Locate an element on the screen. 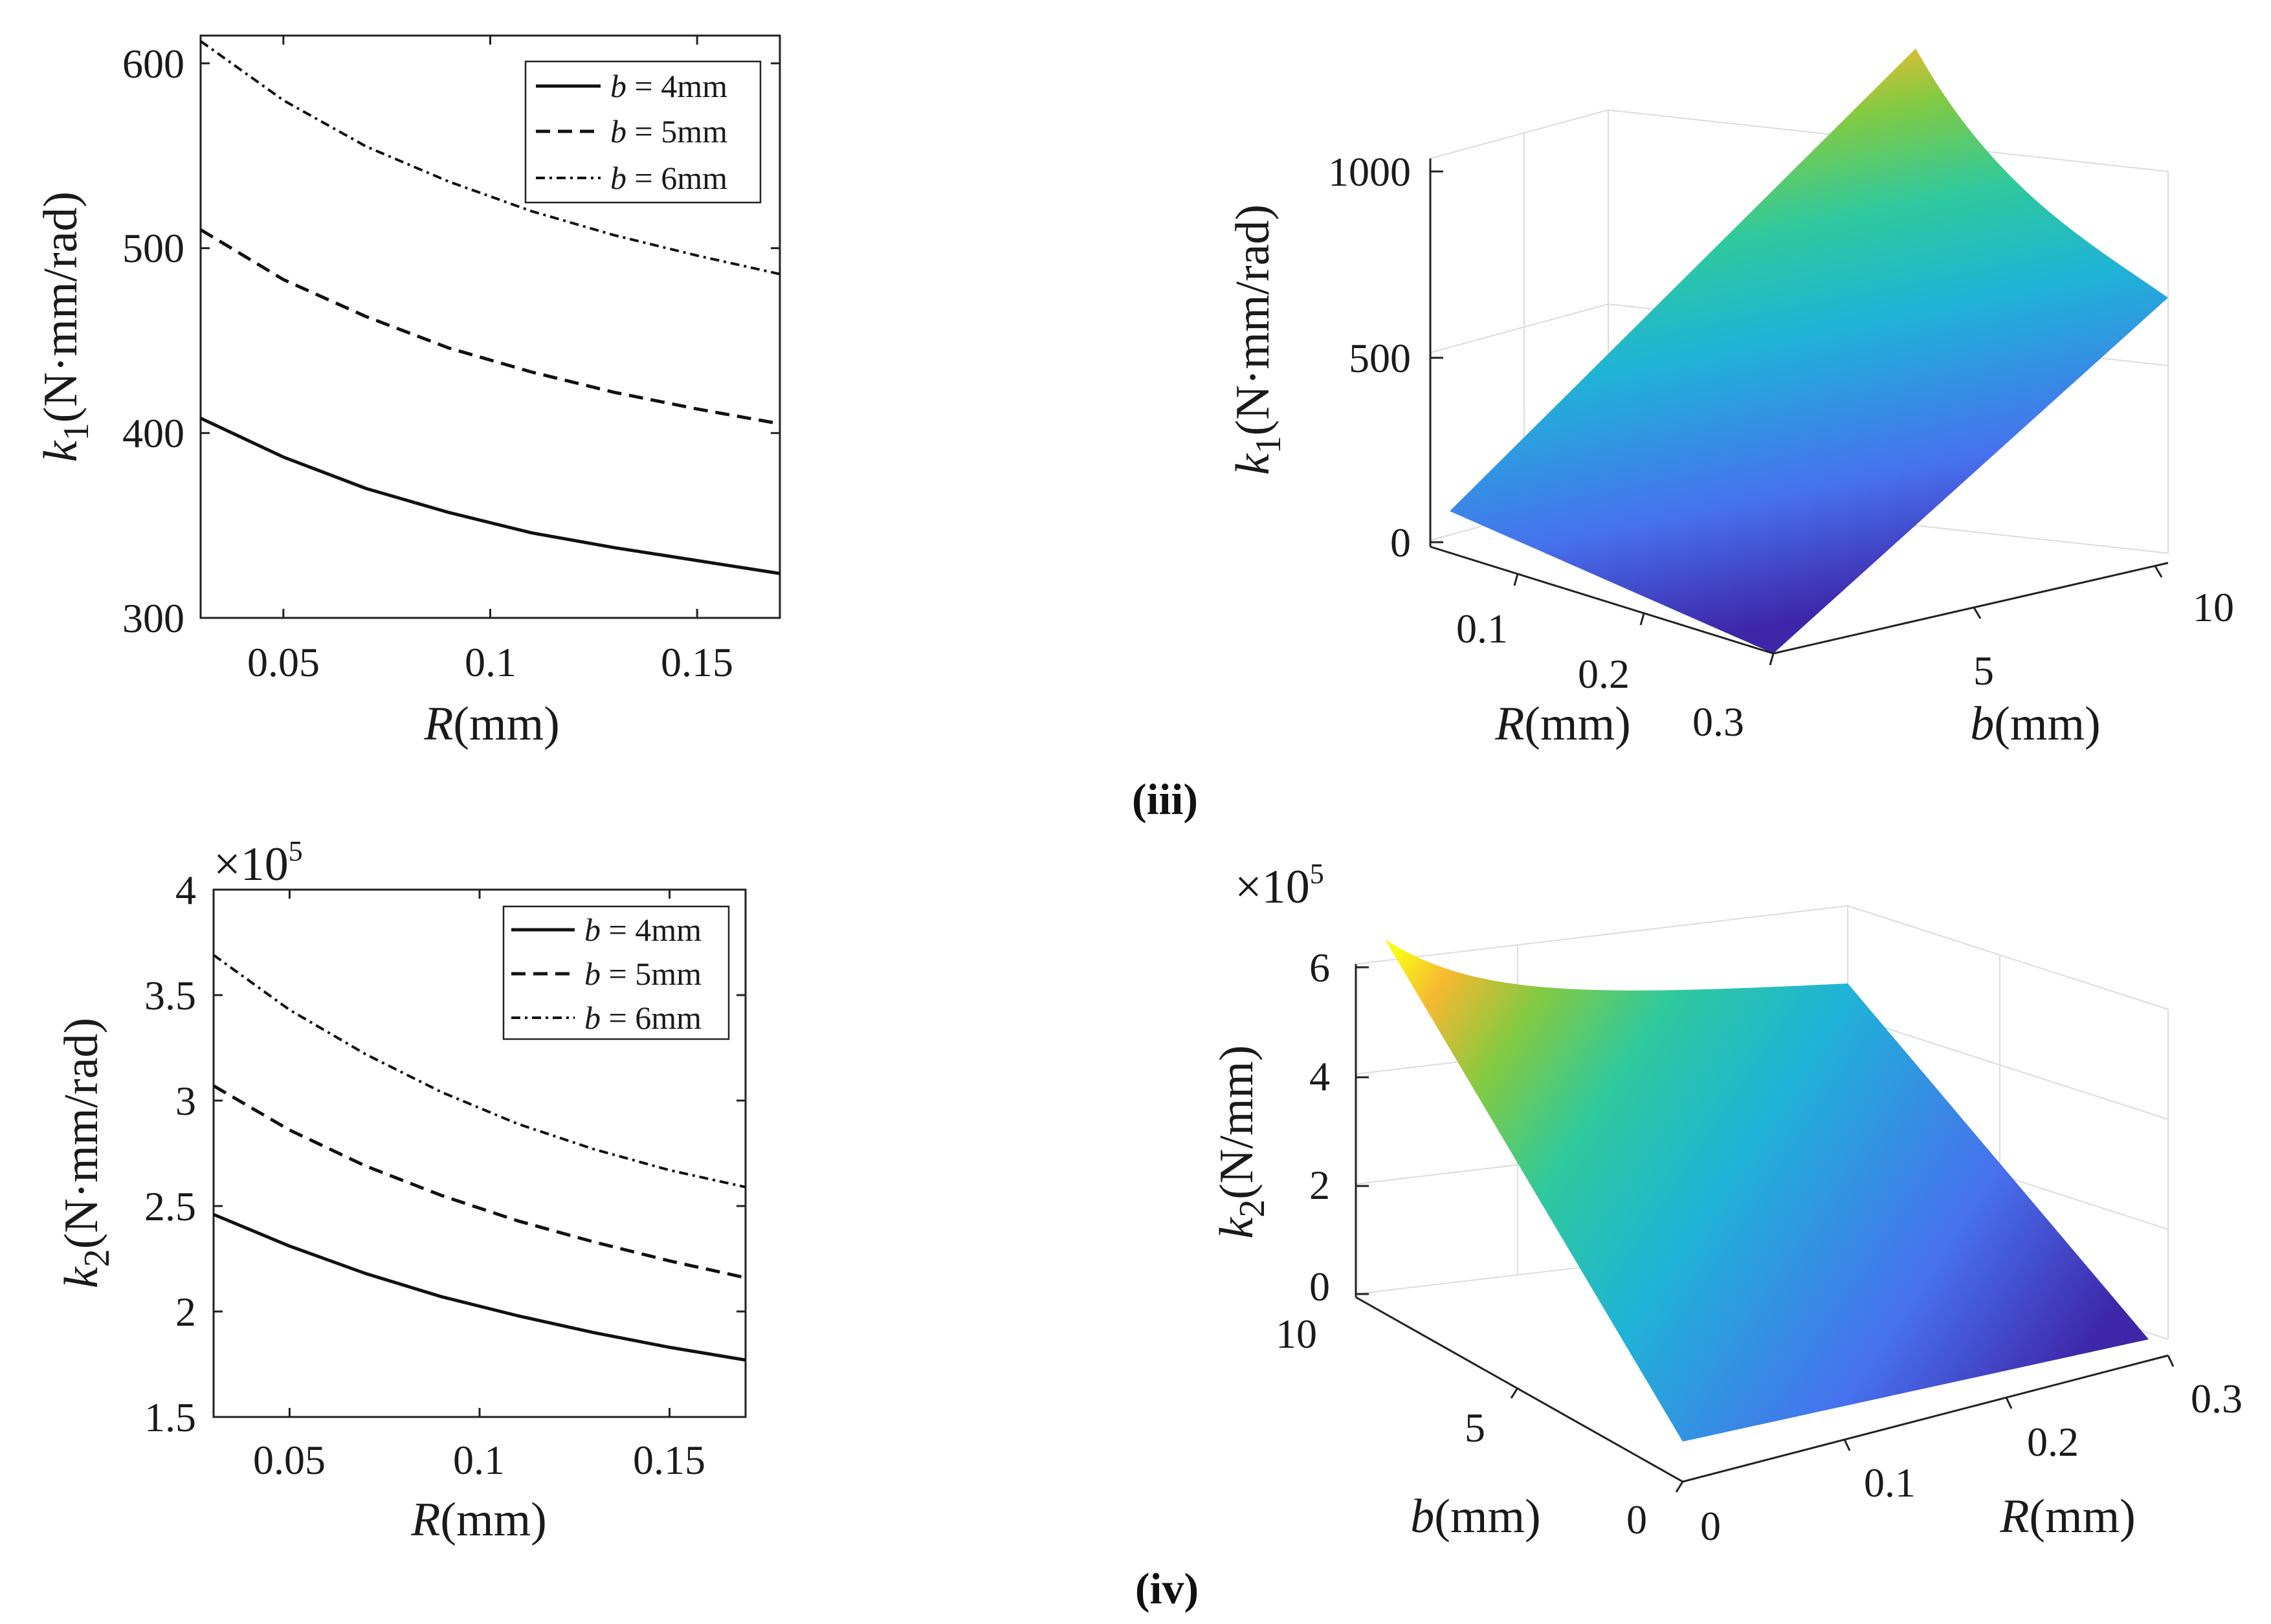 The height and width of the screenshot is (1624, 2271). ytick-label: 4 is located at coordinates (185, 890).